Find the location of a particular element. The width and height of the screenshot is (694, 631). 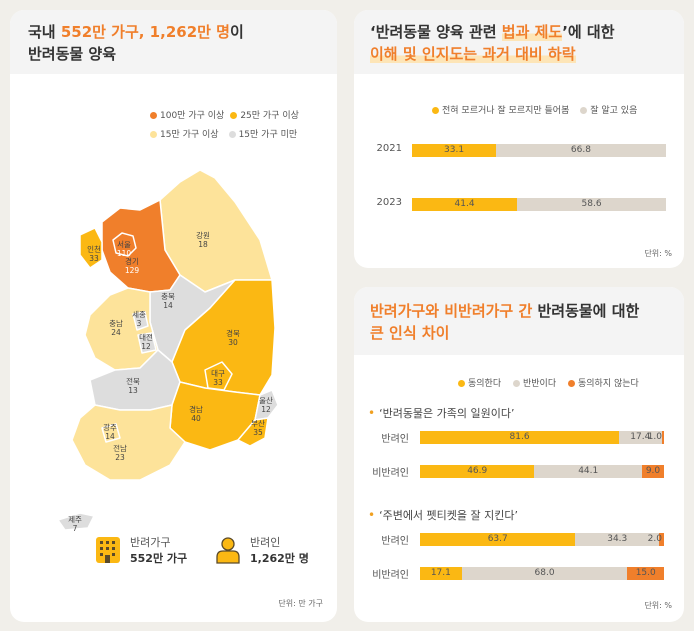

map-label-gangwon: 강원 is located at coordinates (203, 235).